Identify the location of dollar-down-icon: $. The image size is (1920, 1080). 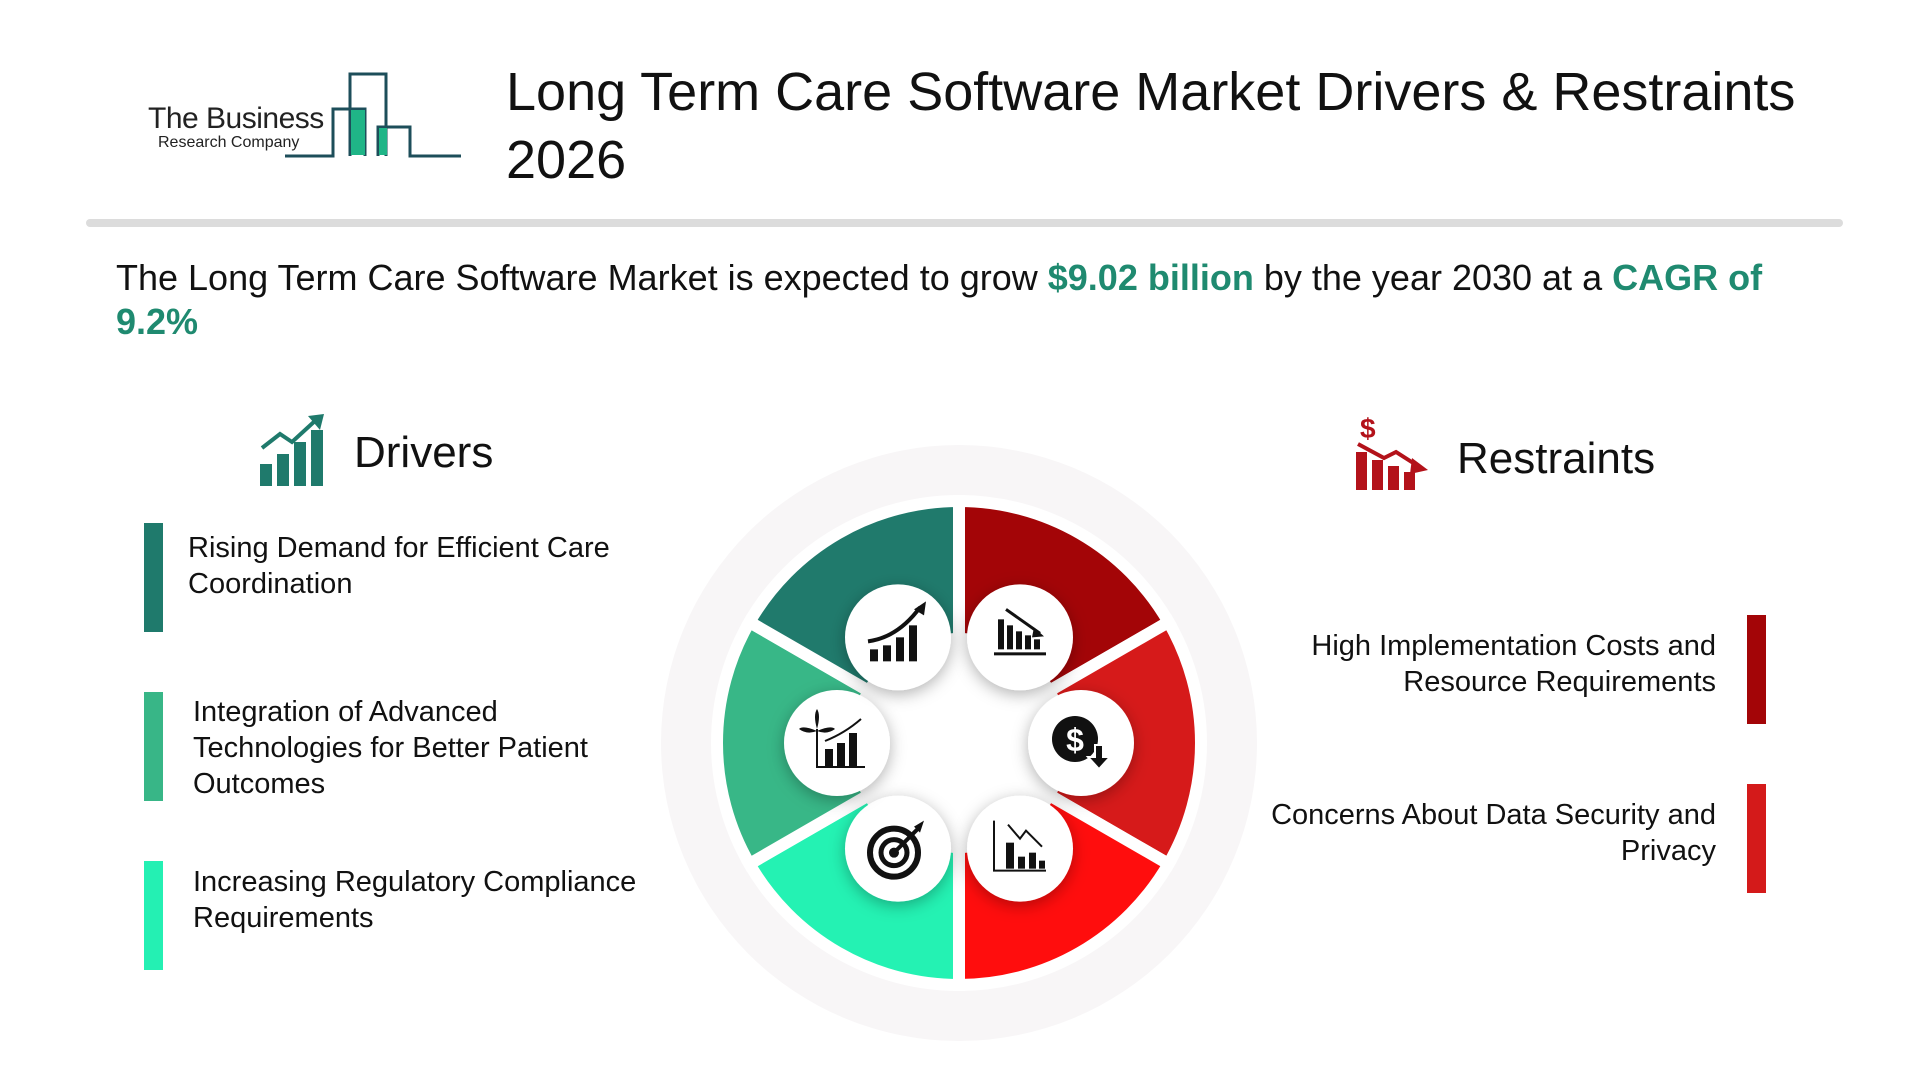
(1081, 743).